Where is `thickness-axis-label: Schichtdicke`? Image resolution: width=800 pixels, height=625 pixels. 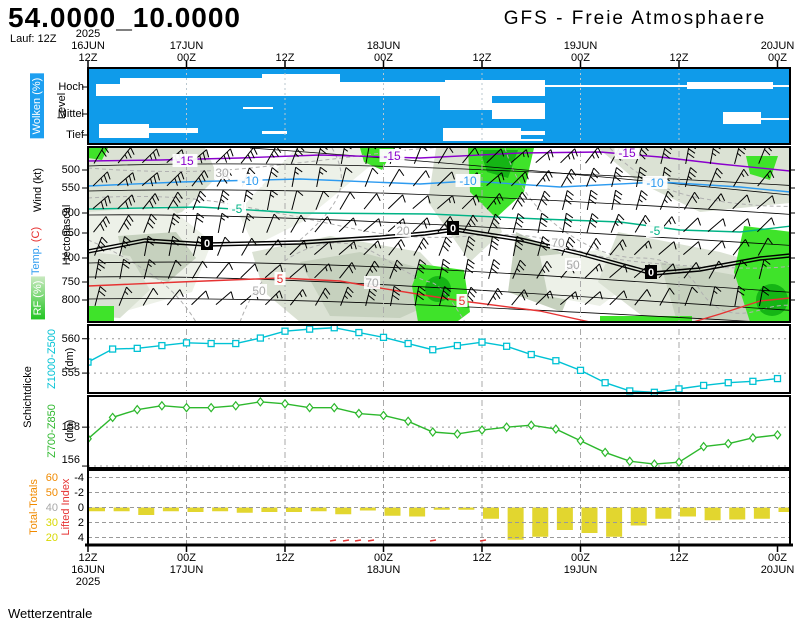 thickness-axis-label: Schichtdicke is located at coordinates (28, 397).